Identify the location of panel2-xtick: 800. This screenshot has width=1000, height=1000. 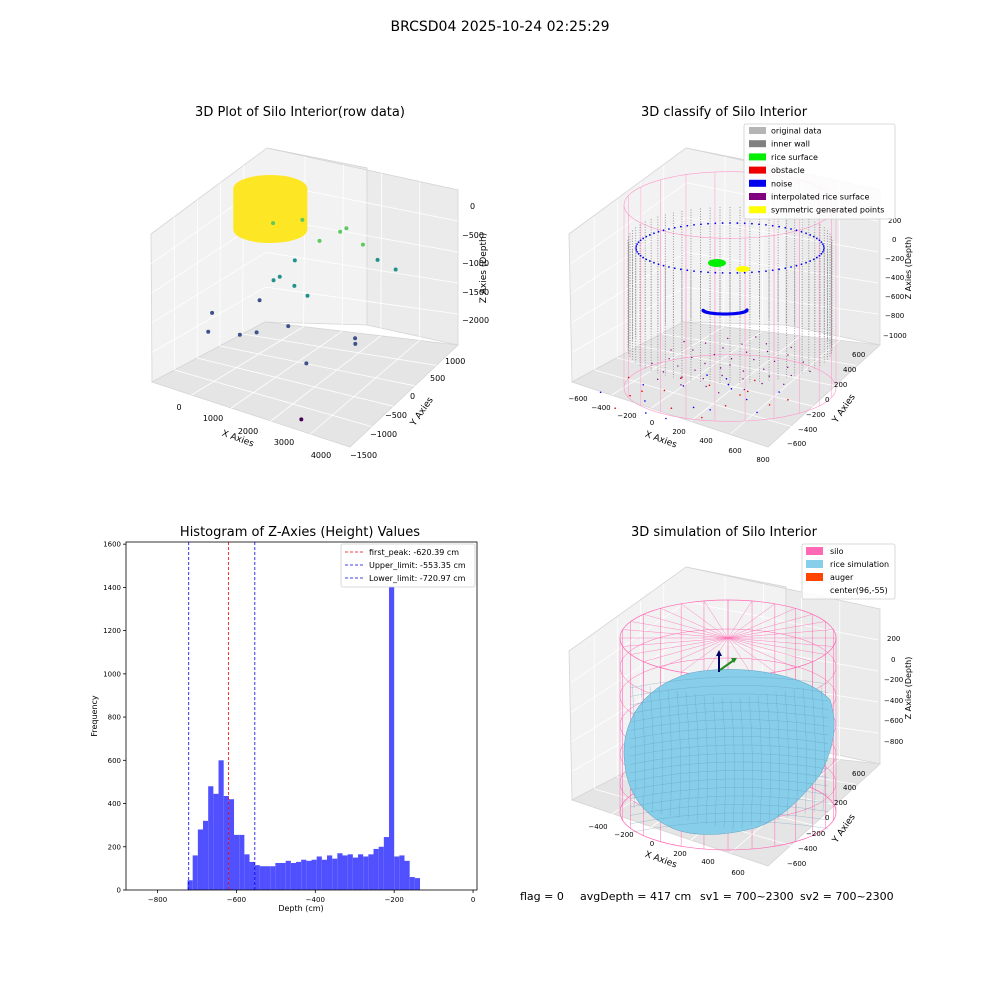
(762, 460).